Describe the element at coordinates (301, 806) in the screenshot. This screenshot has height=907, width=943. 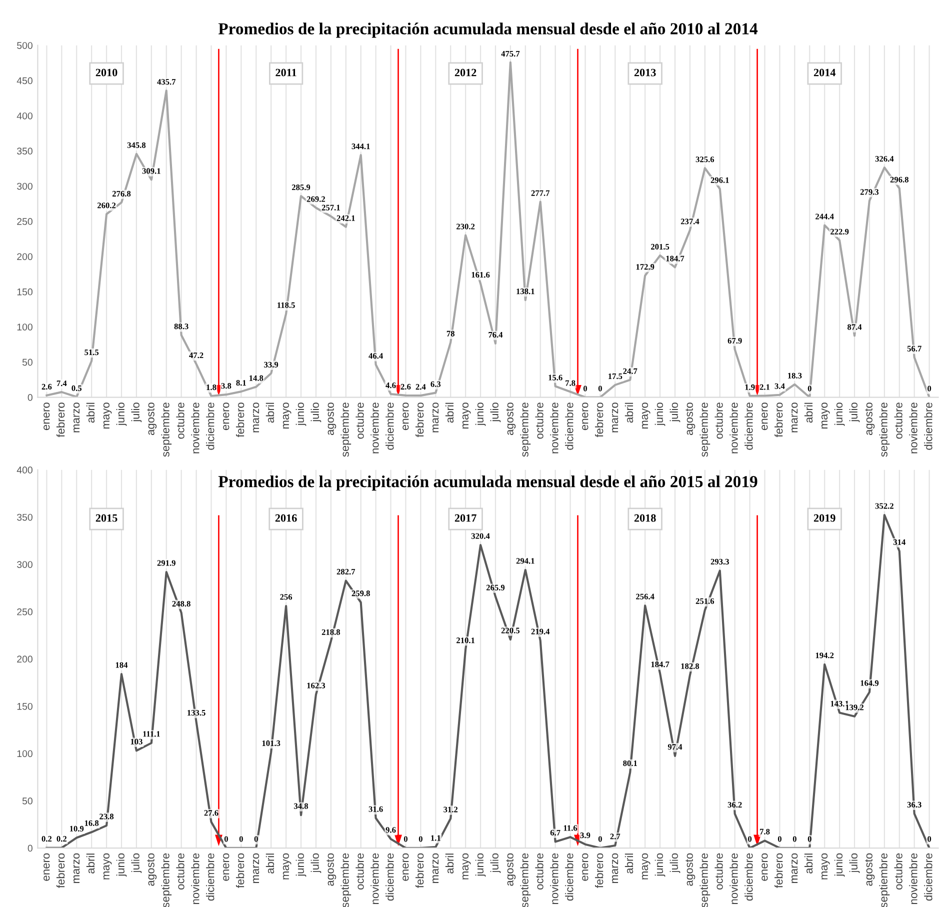
I see `data-label: 34.8` at that location.